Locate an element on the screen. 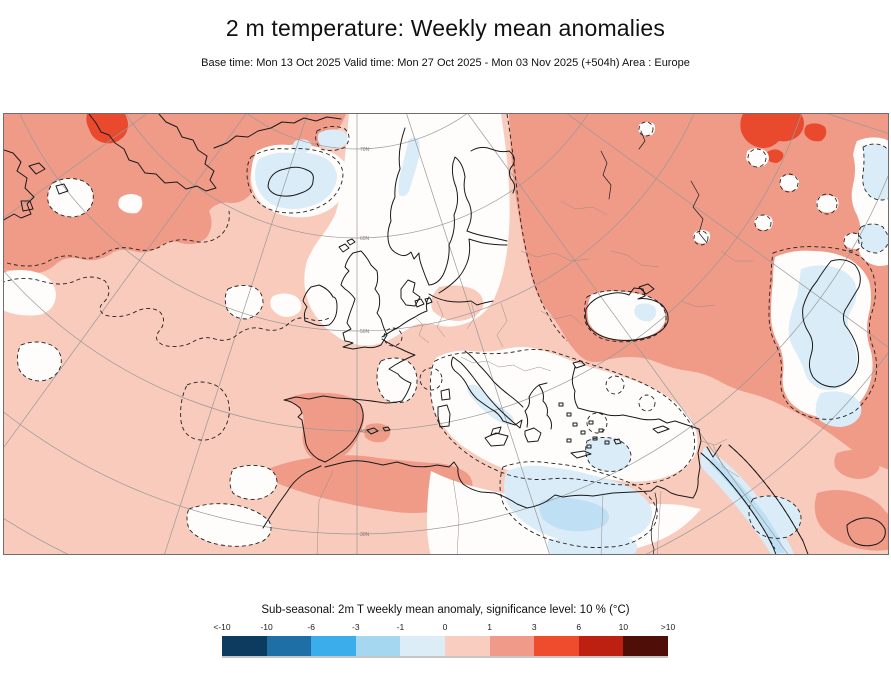 This screenshot has height=697, width=891. colorbar-ticks: <-10 -10 -6 -3 -1 0 1 3 6 10 >10 is located at coordinates (444, 627).